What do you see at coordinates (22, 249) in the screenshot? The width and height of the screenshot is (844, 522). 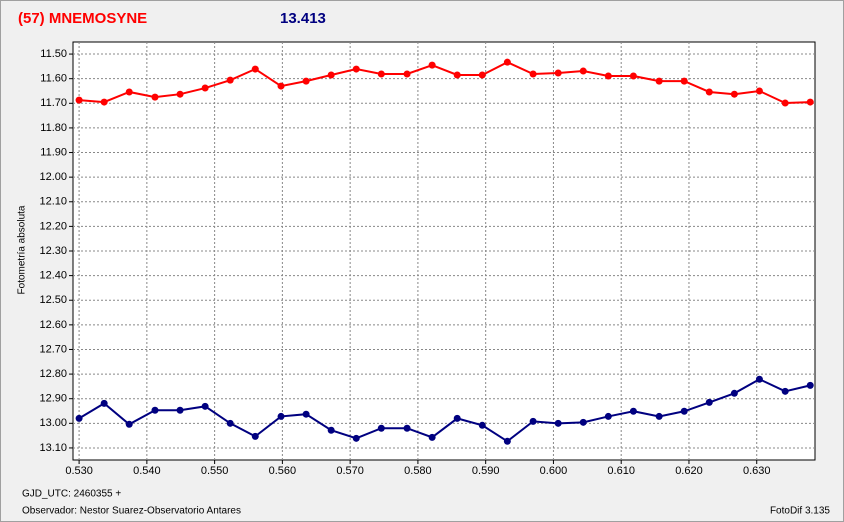 I see `y-axis-label: Fotometría absoluta` at bounding box center [22, 249].